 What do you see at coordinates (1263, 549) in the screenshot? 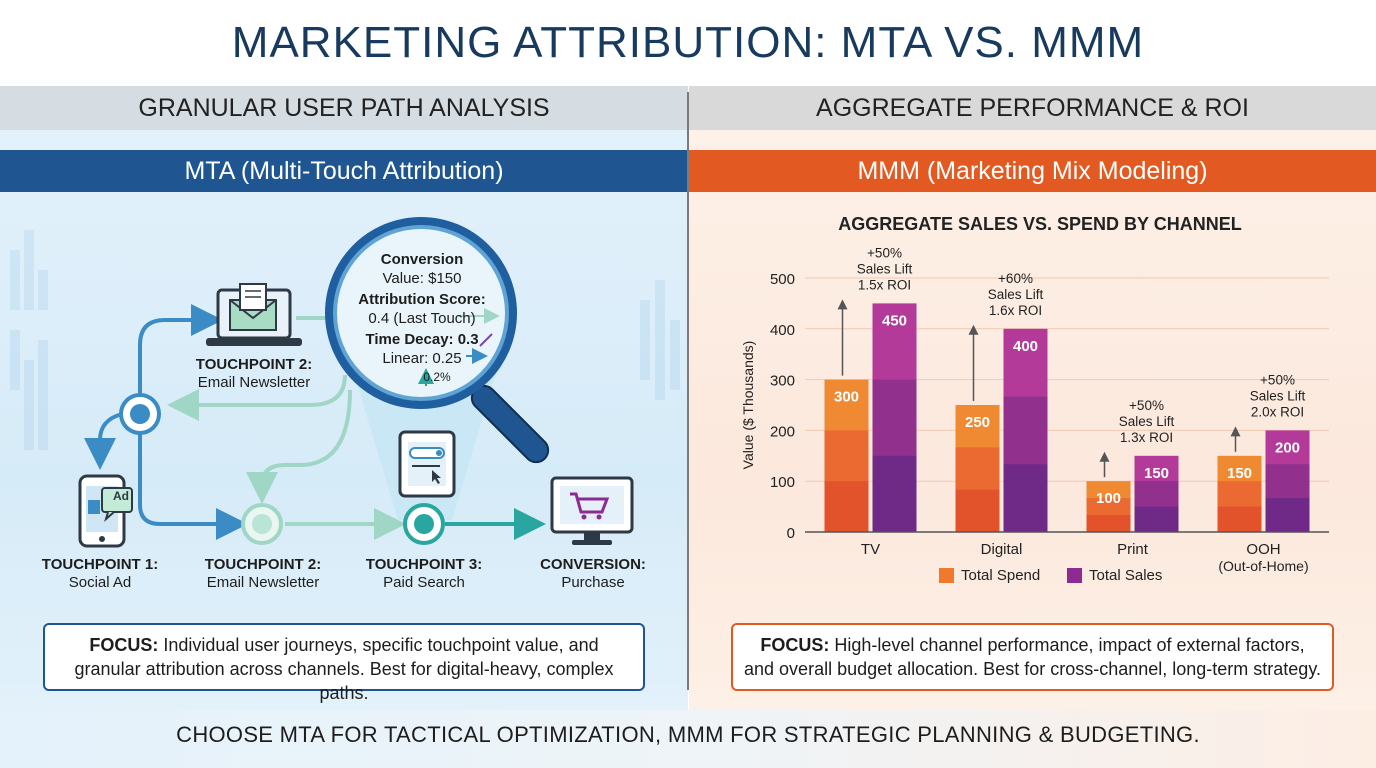
I see `x-tick-label: OOH` at bounding box center [1263, 549].